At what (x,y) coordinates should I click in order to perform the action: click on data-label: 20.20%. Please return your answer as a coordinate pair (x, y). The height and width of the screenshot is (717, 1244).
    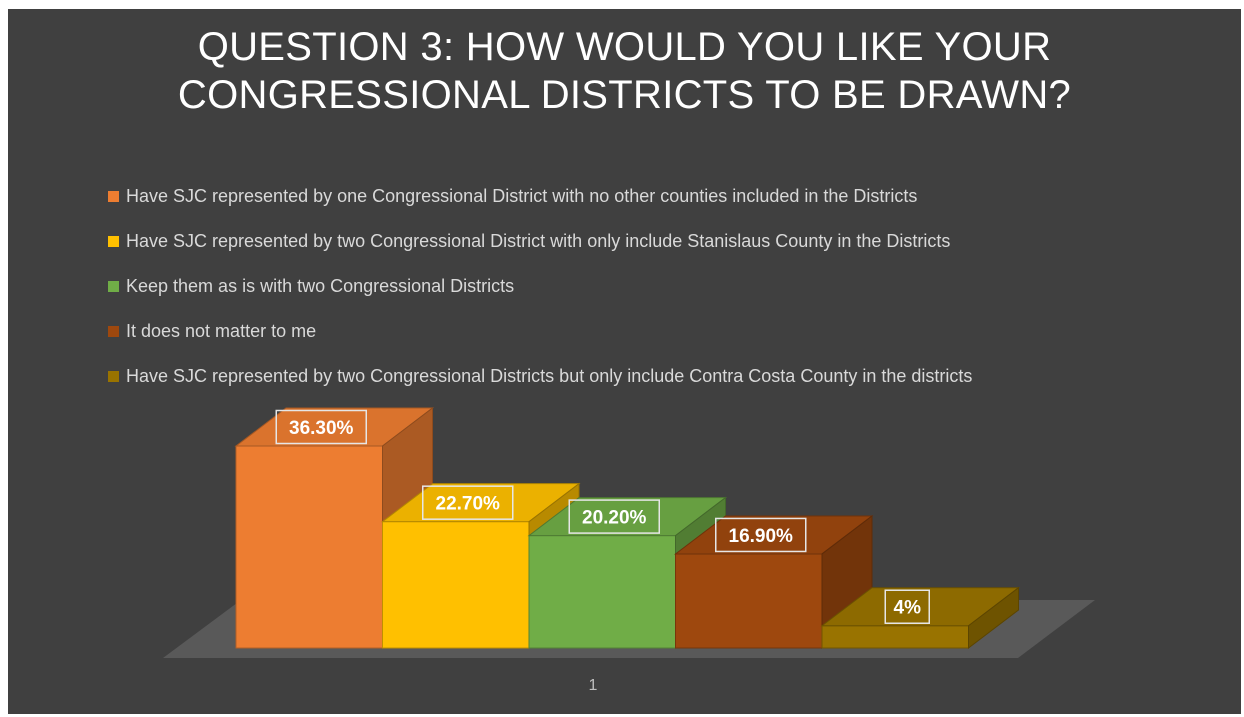
    Looking at the image, I should click on (614, 518).